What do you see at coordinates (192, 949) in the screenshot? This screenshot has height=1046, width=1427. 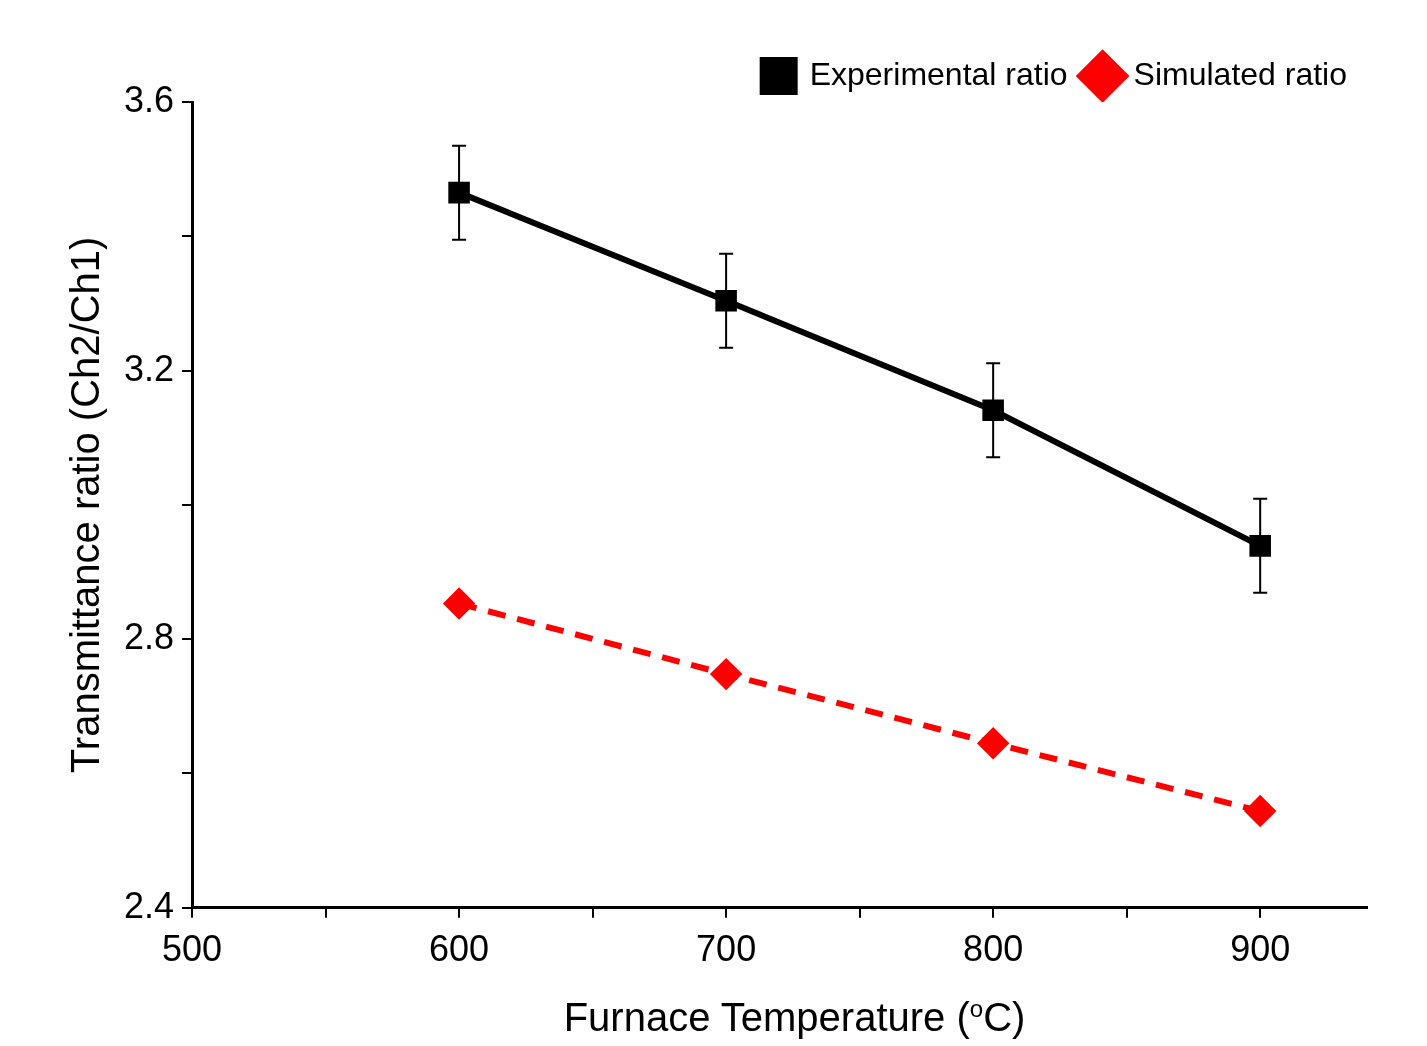 I see `x-tick-label: 500` at bounding box center [192, 949].